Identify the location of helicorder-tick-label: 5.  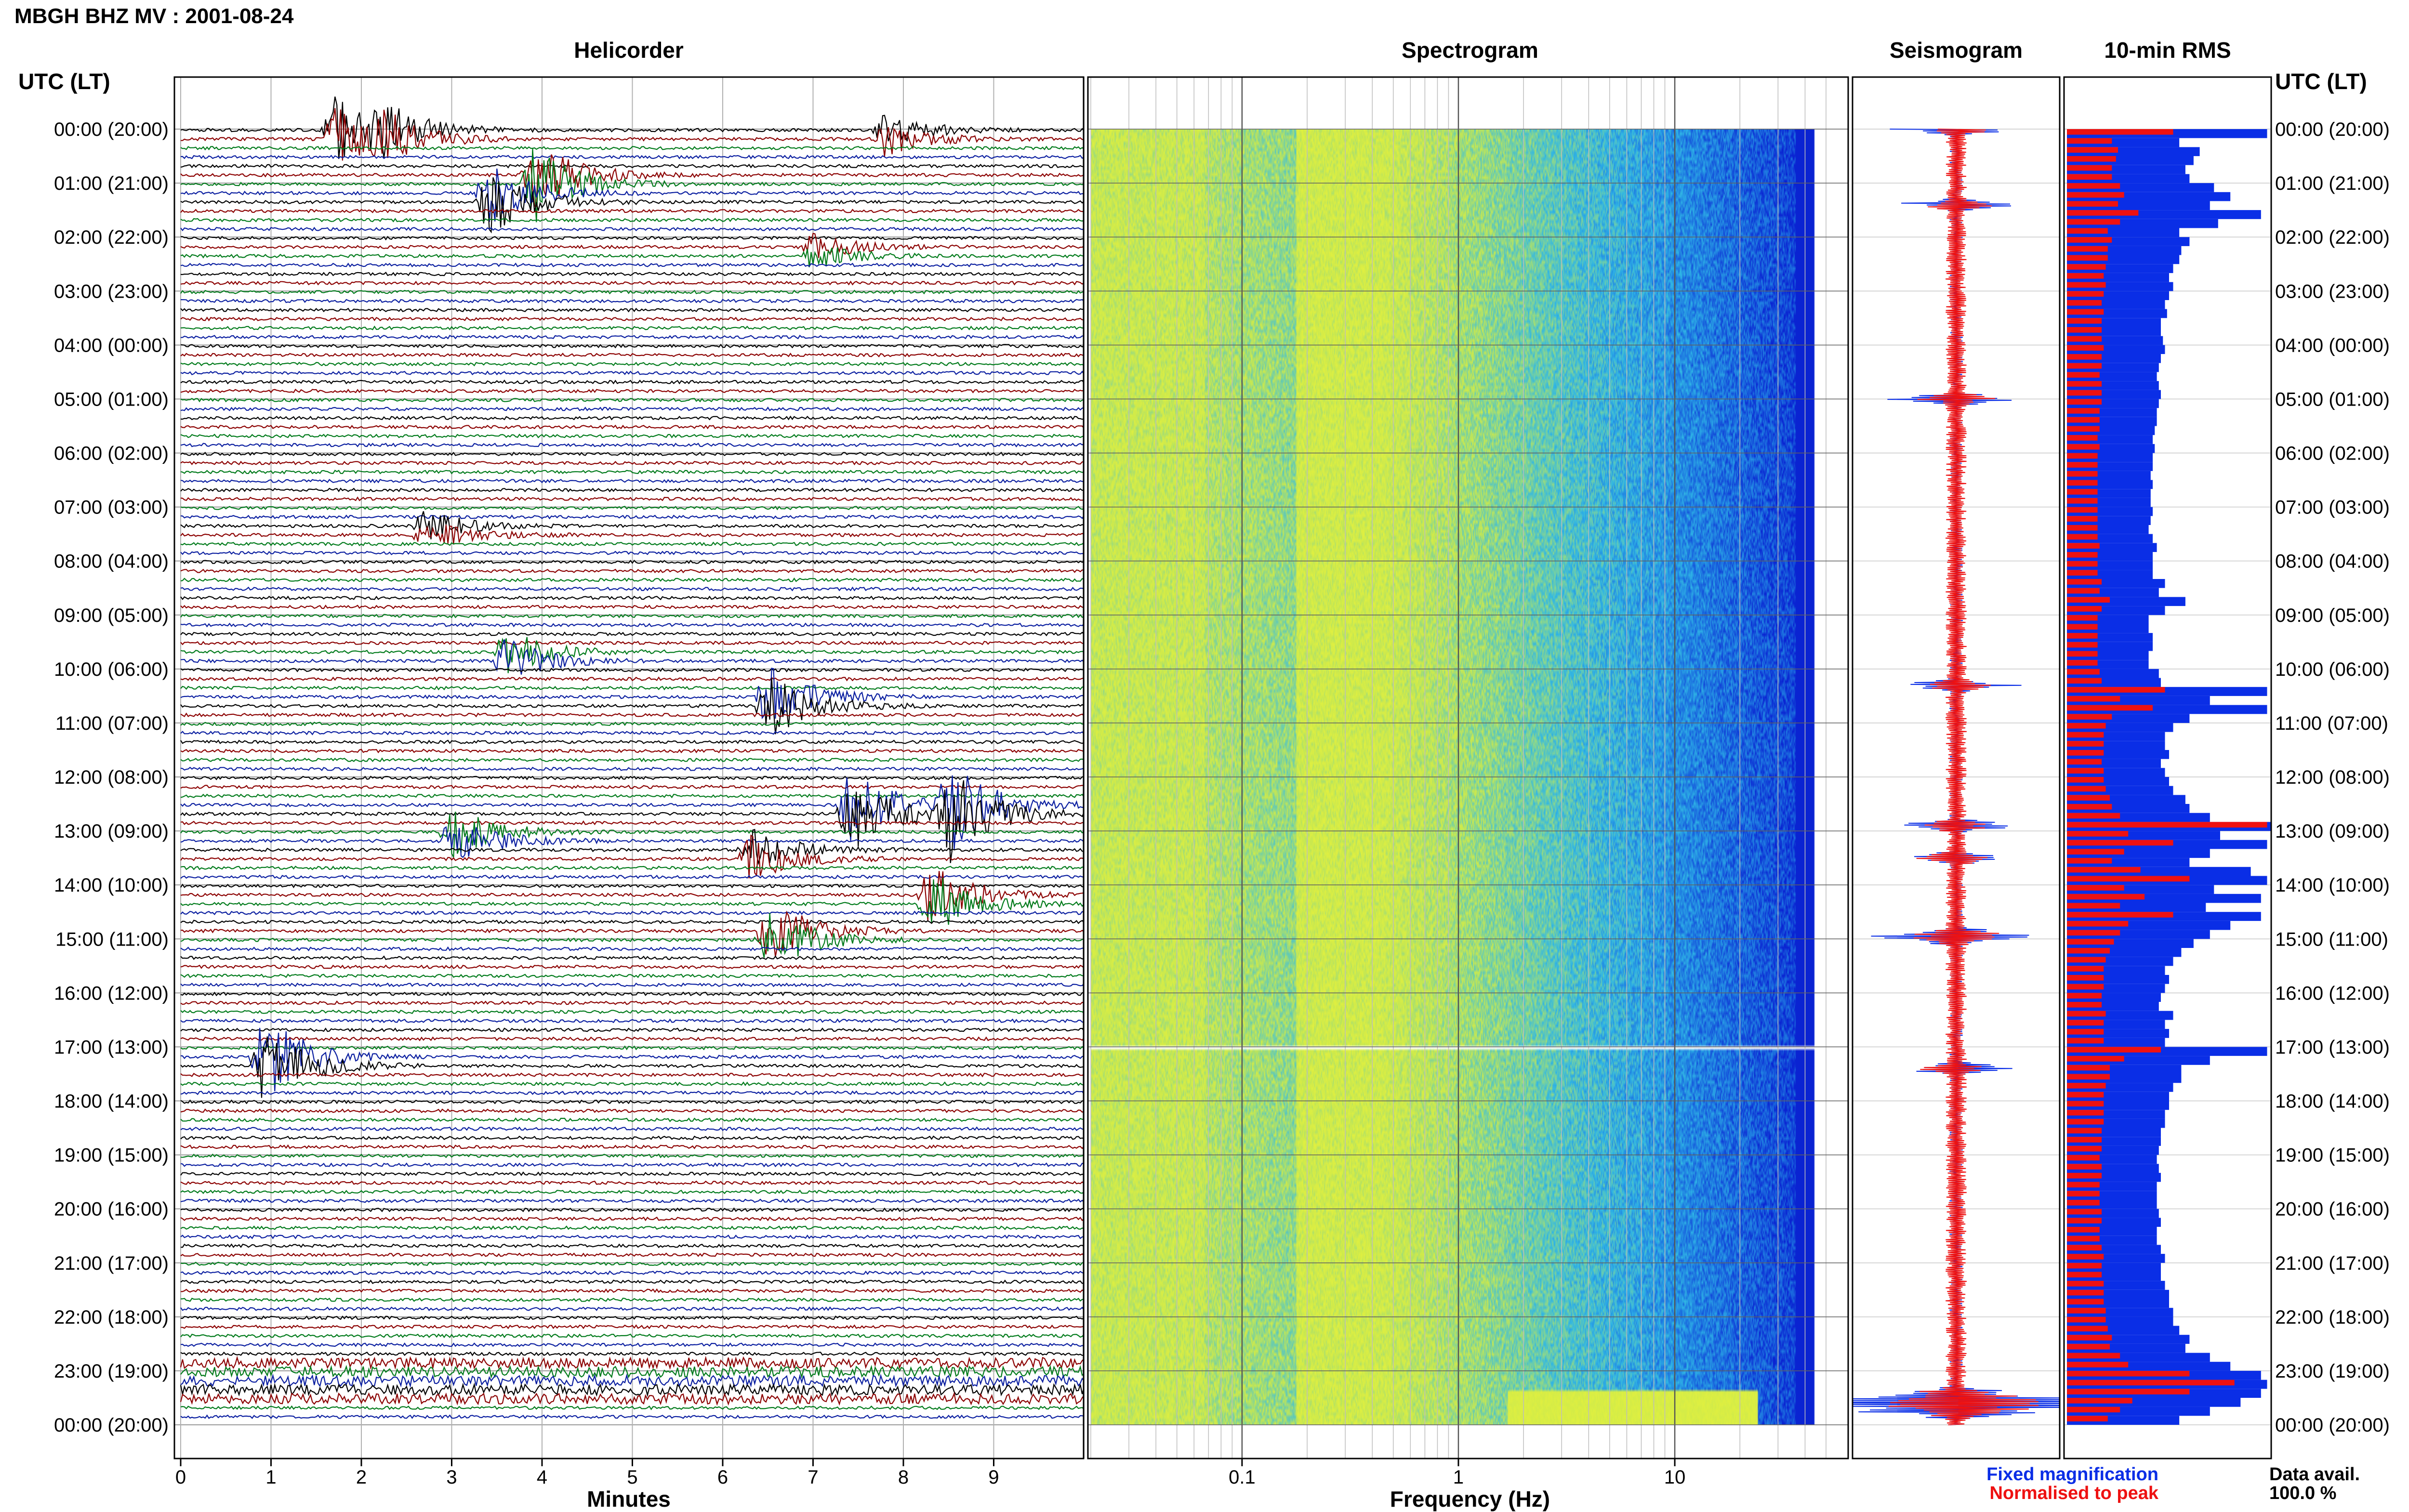
(632, 1477).